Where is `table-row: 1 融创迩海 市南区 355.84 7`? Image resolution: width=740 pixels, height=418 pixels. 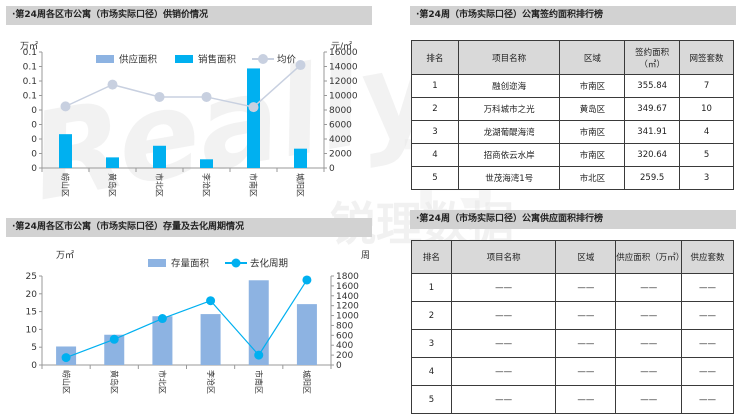 table-row: 1 融创迩海 市南区 355.84 7 is located at coordinates (572, 86).